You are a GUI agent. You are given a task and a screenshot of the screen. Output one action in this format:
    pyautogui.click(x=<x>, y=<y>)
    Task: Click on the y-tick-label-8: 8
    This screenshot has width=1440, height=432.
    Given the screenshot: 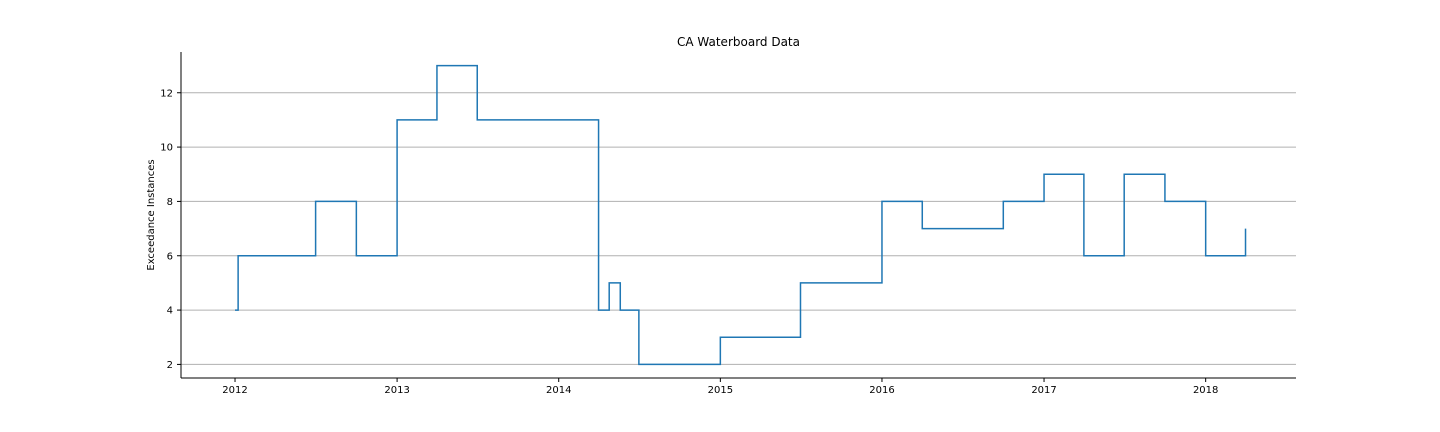 What is the action you would take?
    pyautogui.click(x=170, y=202)
    